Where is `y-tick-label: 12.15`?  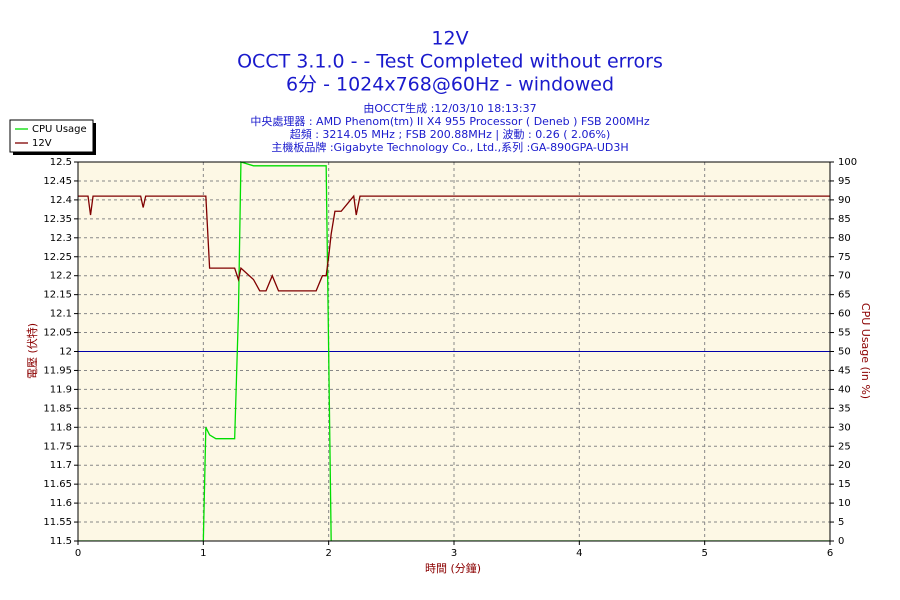 y-tick-label: 12.15 is located at coordinates (57, 295).